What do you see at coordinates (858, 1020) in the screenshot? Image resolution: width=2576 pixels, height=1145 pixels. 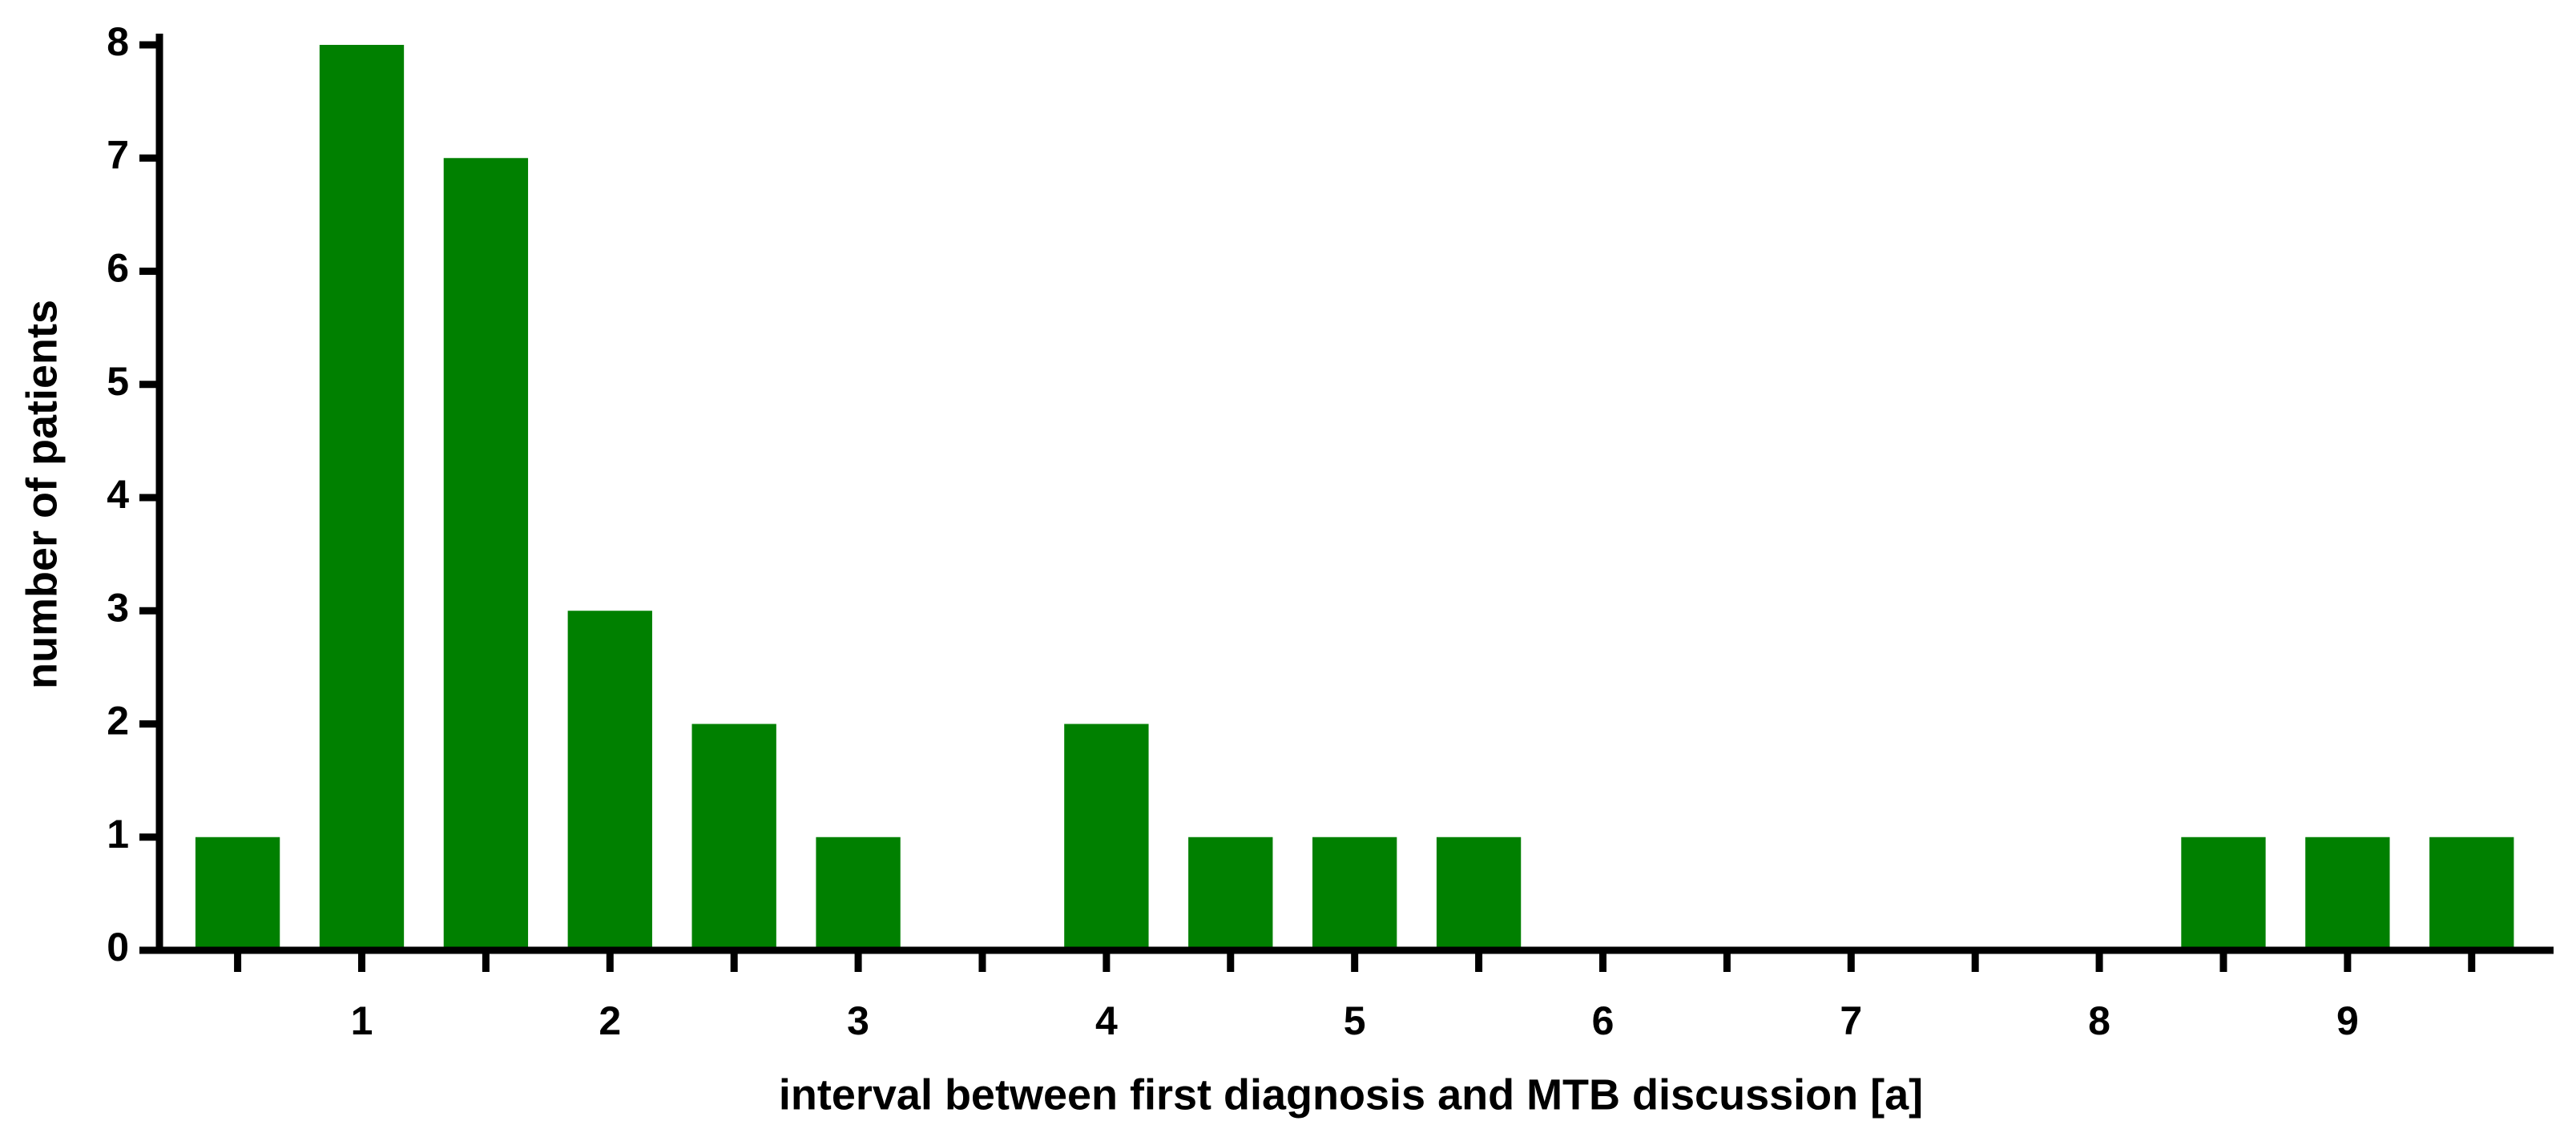 I see `x-tick-label: 3` at bounding box center [858, 1020].